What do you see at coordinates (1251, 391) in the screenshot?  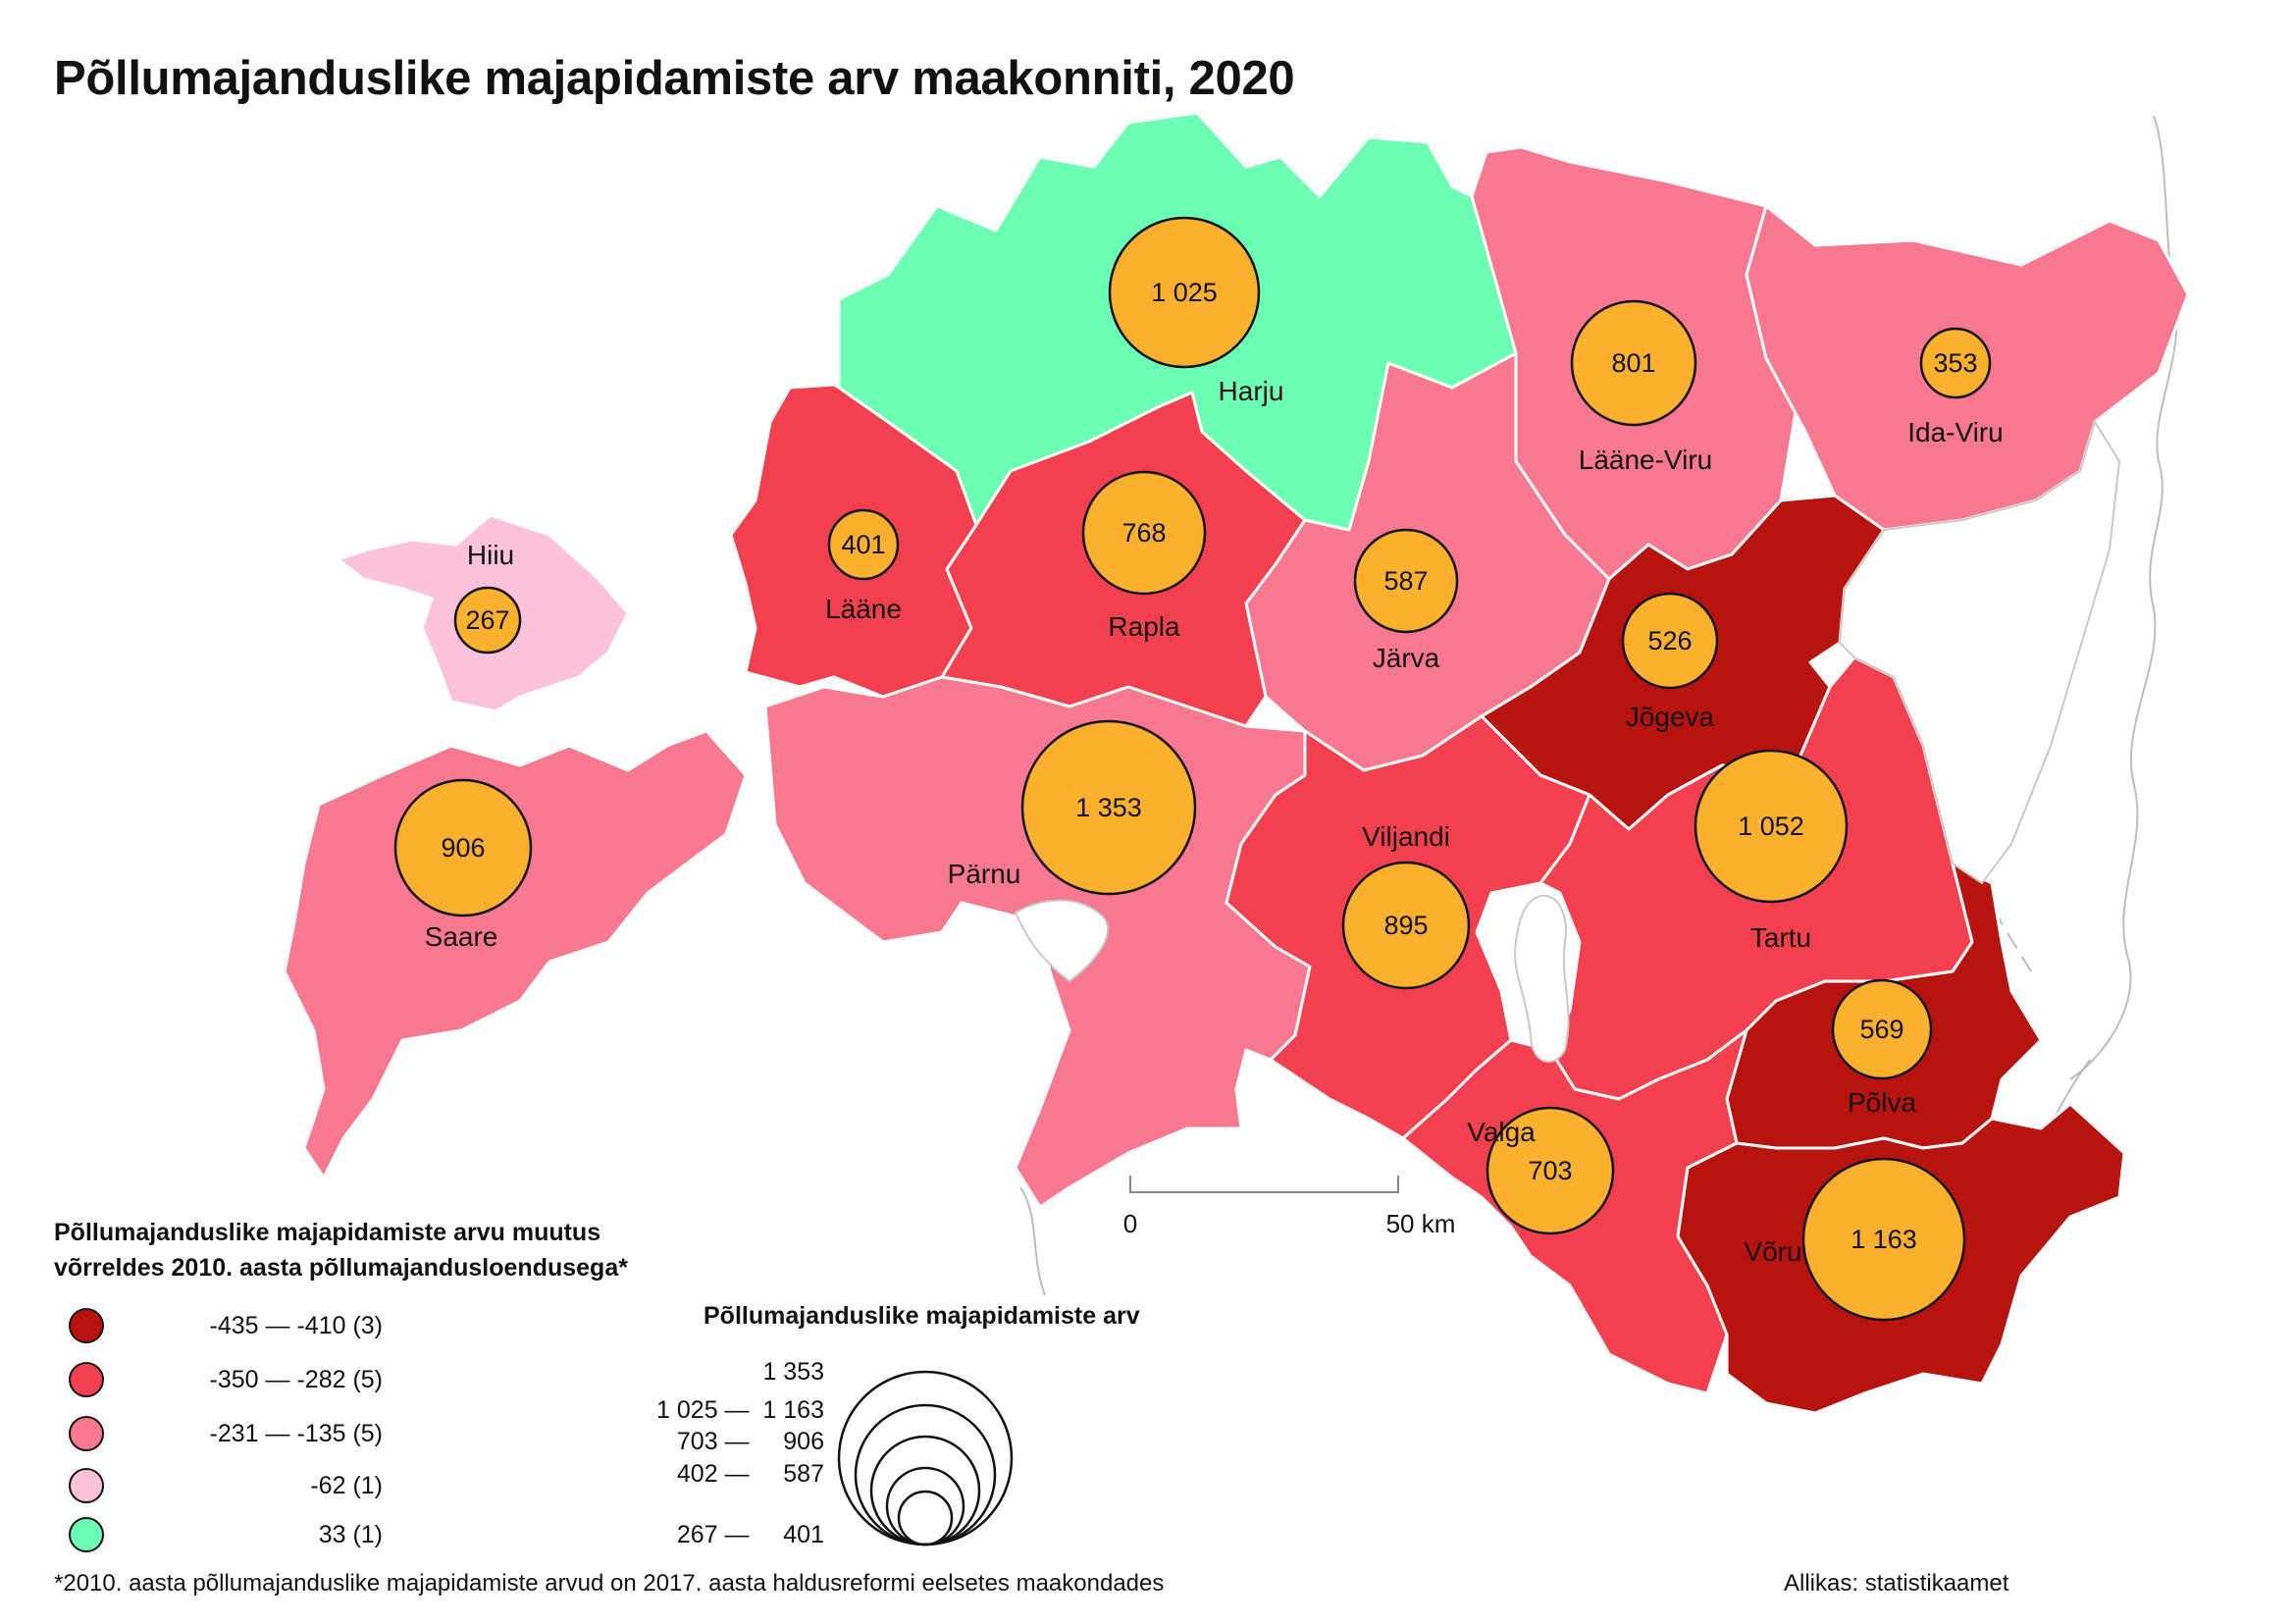 I see `name-harju: Harju` at bounding box center [1251, 391].